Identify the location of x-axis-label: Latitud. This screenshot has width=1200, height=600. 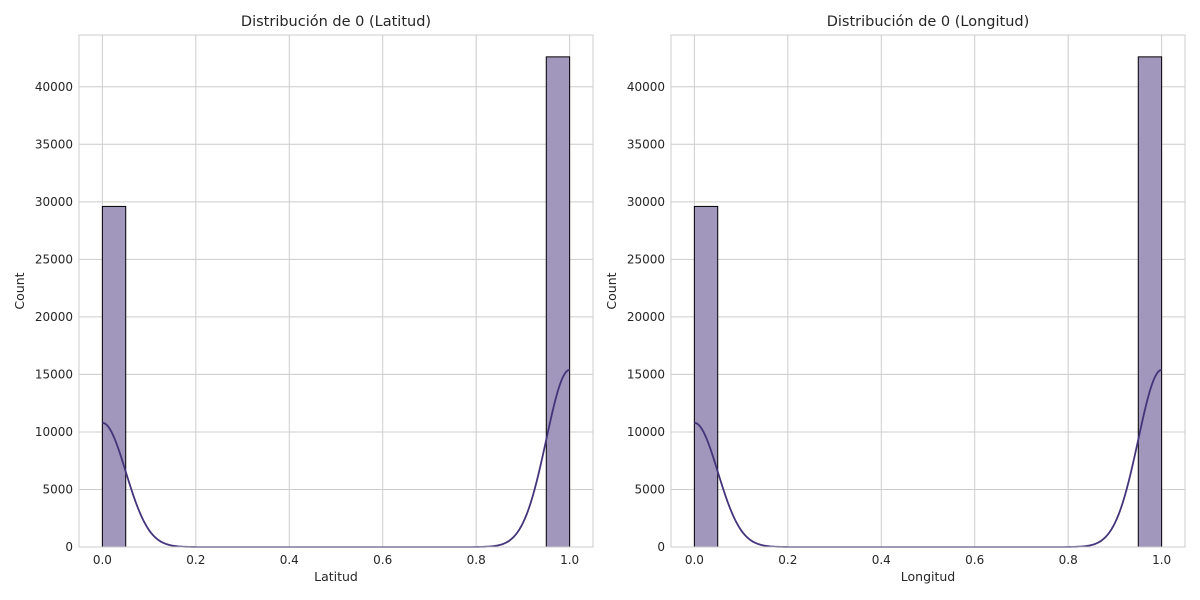
(336, 576).